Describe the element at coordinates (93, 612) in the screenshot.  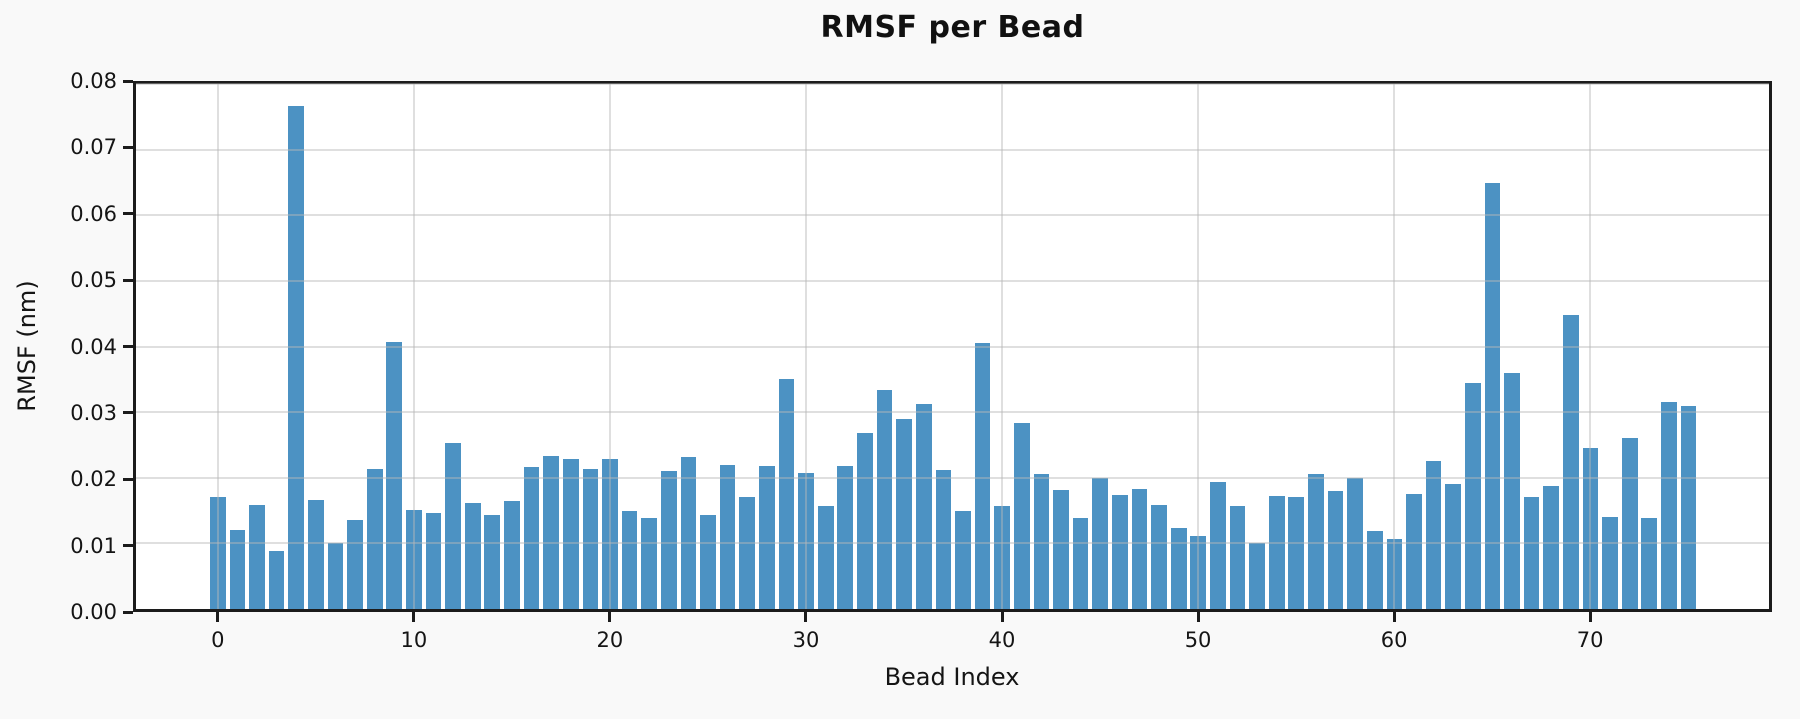
I see `ytick-label-0.00: 0.00` at that location.